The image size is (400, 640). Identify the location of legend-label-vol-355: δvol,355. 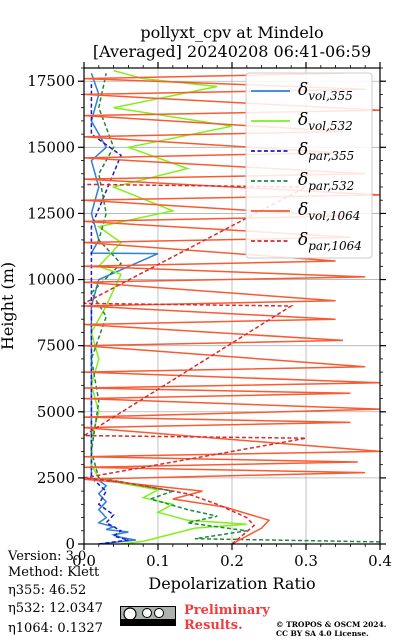
(325, 91).